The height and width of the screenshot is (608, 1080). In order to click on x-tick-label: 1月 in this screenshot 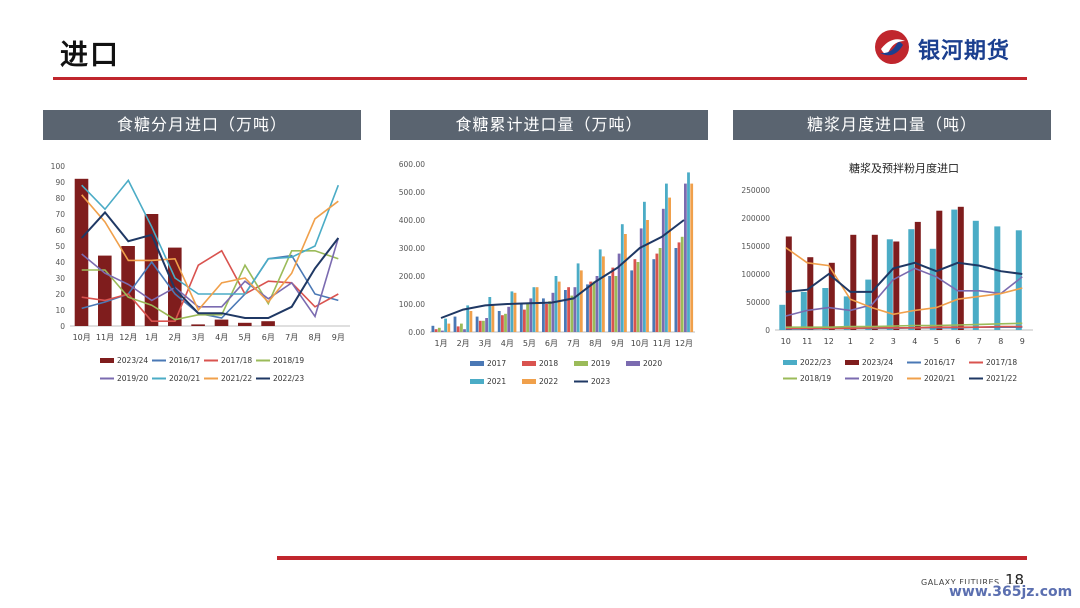, I will do `click(151, 337)`.